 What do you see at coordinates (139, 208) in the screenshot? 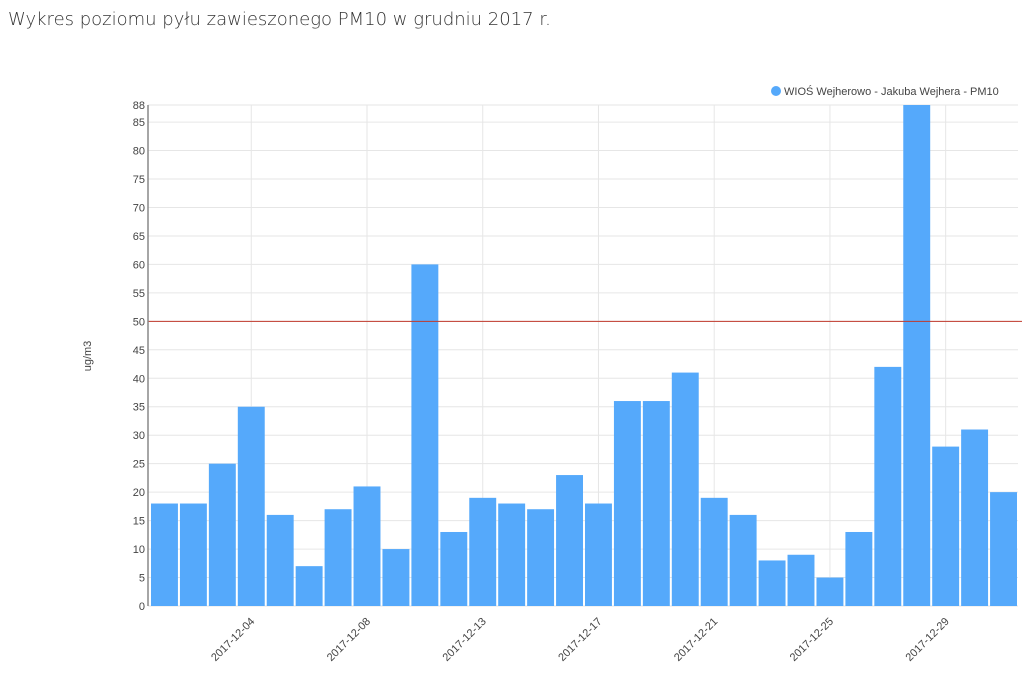
I see `y-tick-label: 70` at bounding box center [139, 208].